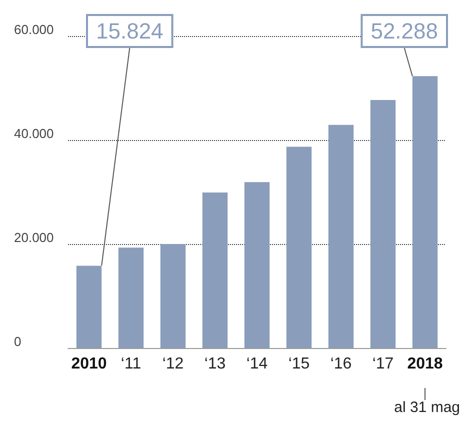 The width and height of the screenshot is (474, 426). What do you see at coordinates (425, 364) in the screenshot?
I see `x-tick-label: 2018` at bounding box center [425, 364].